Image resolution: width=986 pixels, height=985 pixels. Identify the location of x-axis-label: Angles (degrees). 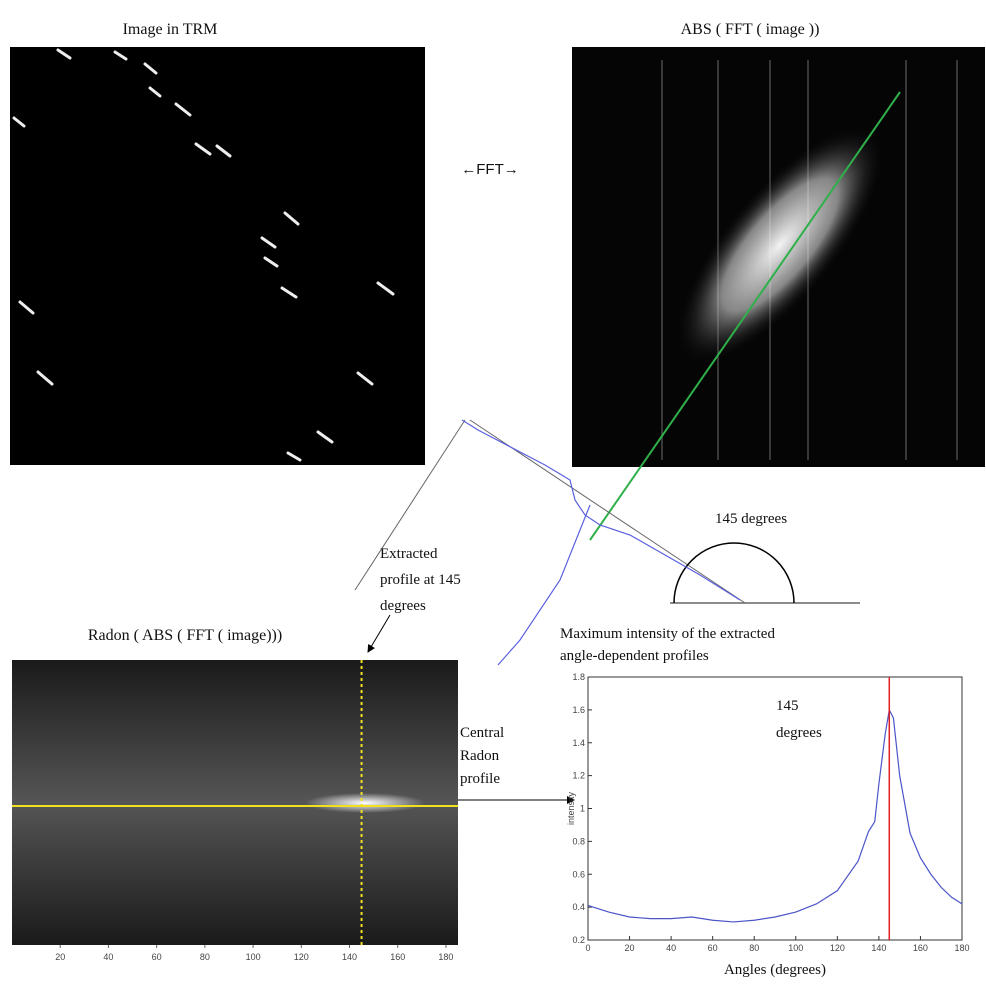
(775, 970).